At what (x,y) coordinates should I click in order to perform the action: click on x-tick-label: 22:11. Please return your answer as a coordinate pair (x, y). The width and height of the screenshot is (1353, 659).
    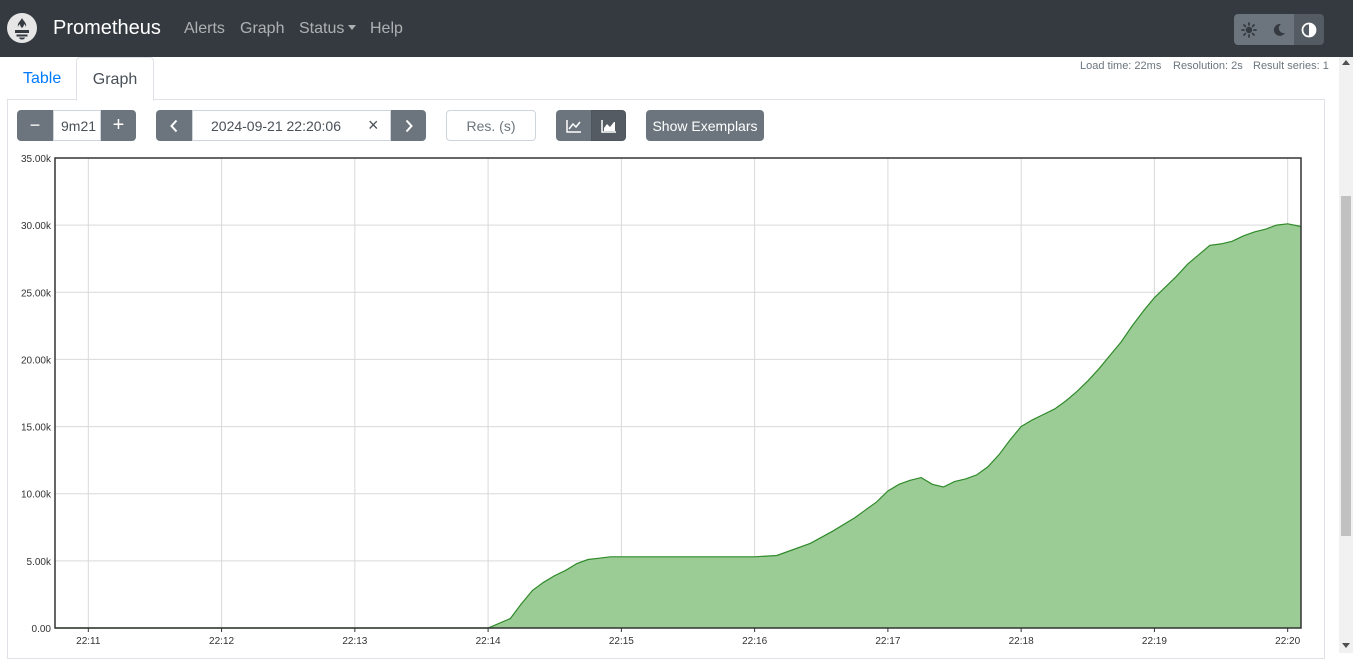
    Looking at the image, I should click on (88, 641).